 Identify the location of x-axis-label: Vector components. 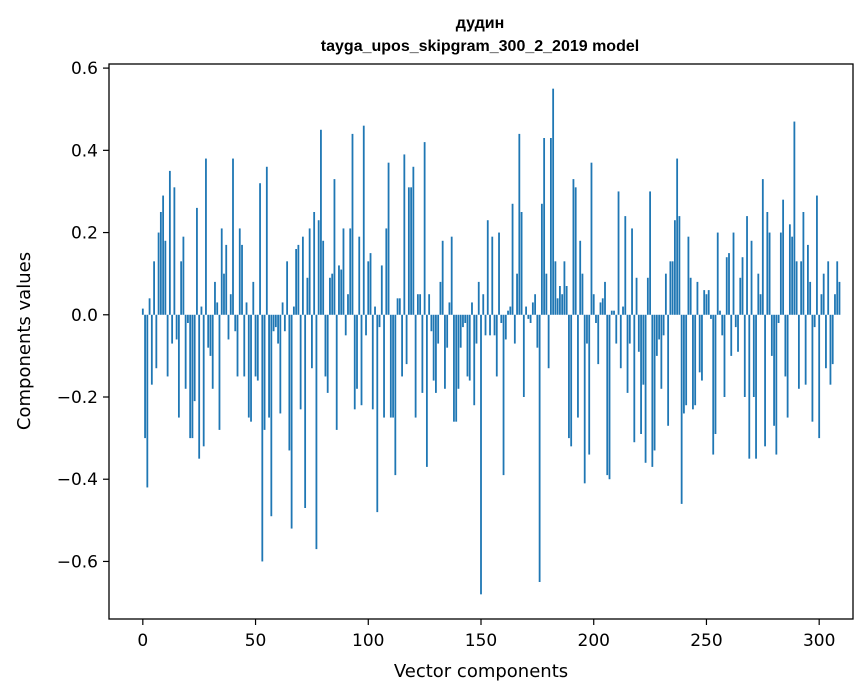
(481, 671).